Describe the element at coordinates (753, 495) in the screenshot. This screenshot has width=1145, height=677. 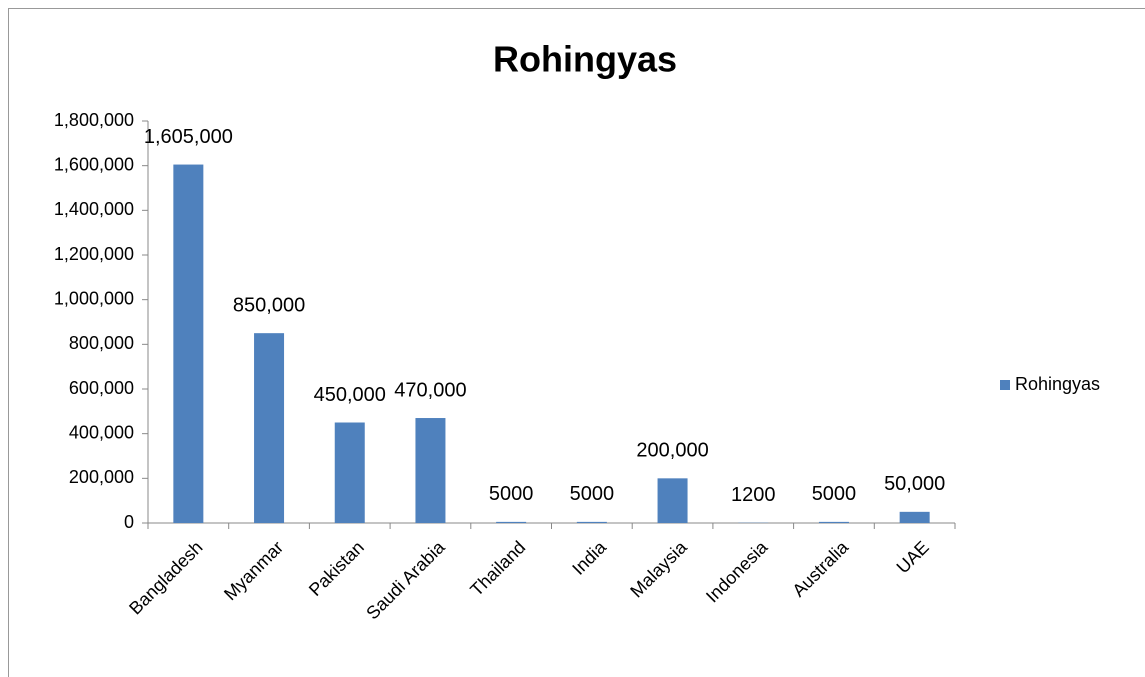
I see `data-label: 1200` at that location.